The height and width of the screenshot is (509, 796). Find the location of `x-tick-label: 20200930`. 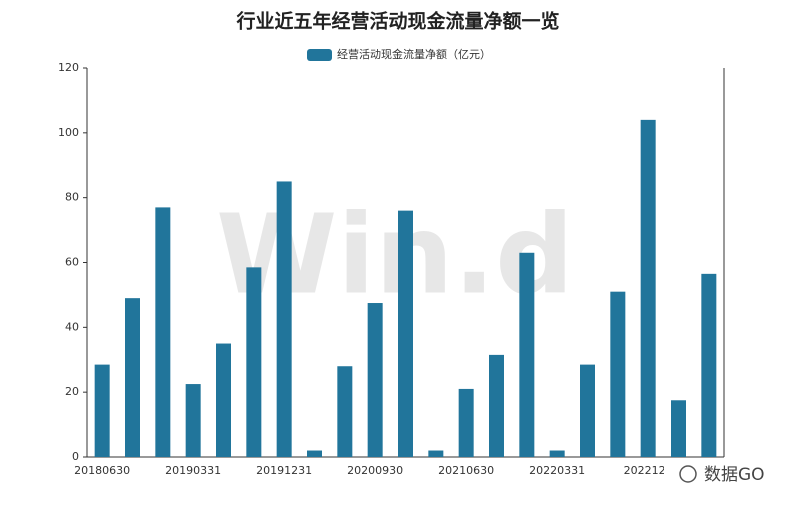

x-tick-label: 20200930 is located at coordinates (375, 470).